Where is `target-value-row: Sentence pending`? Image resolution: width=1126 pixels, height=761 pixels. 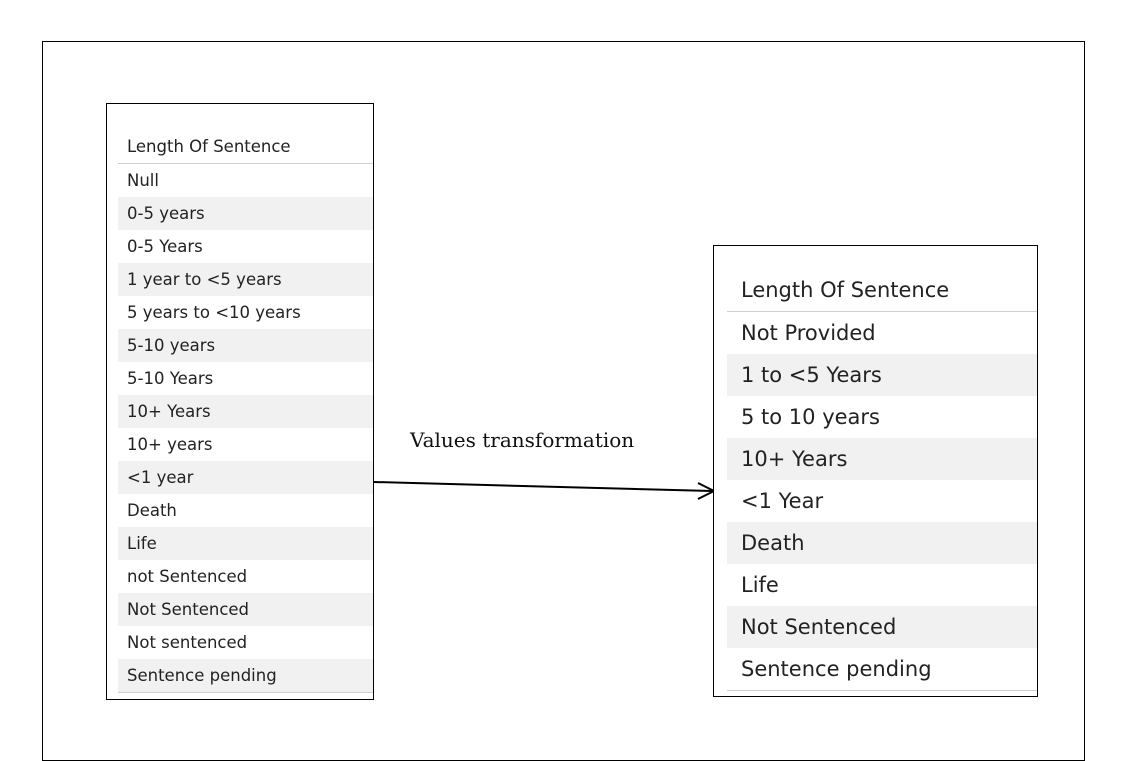
target-value-row: Sentence pending is located at coordinates (836, 669).